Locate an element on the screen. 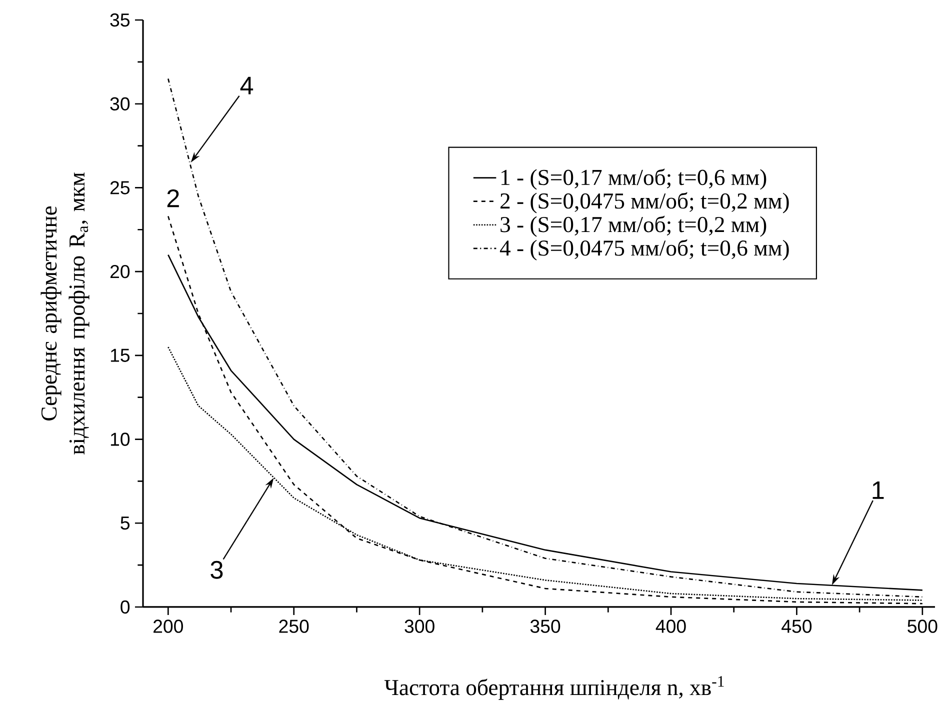 The image size is (951, 704). x-tick-label: 300 is located at coordinates (419, 626).